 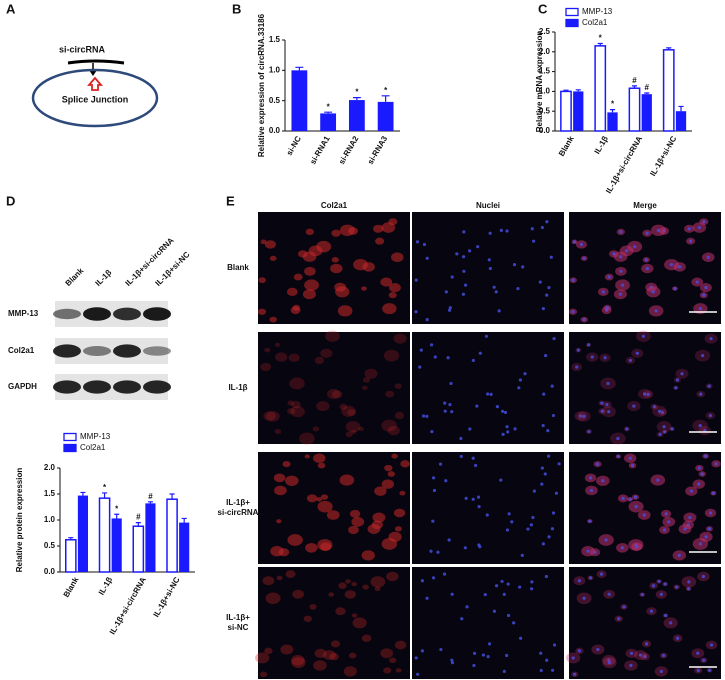 What do you see at coordinates (50, 571) in the screenshot?
I see `y-tick-label: 0.0` at bounding box center [50, 571].